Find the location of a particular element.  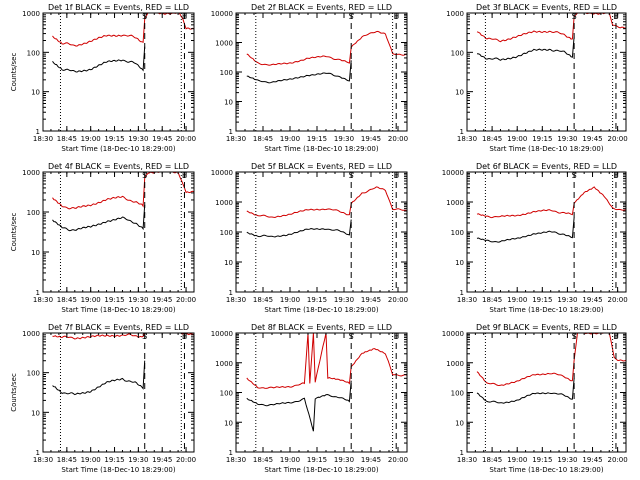

y-tick-label: 10000 is located at coordinates (222, 173).